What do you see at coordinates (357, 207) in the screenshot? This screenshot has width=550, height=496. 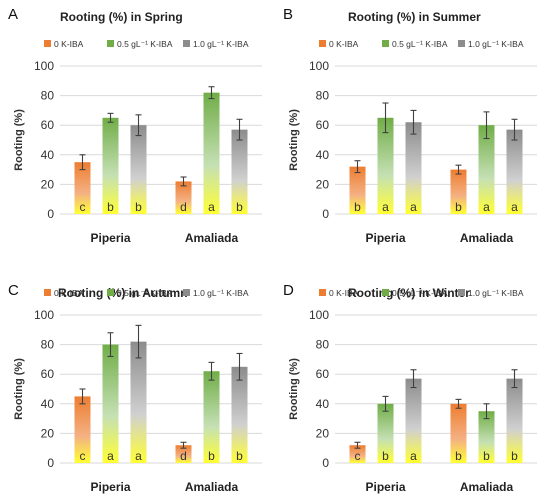 I see `sig-letter-piperia-series-0: b` at bounding box center [357, 207].